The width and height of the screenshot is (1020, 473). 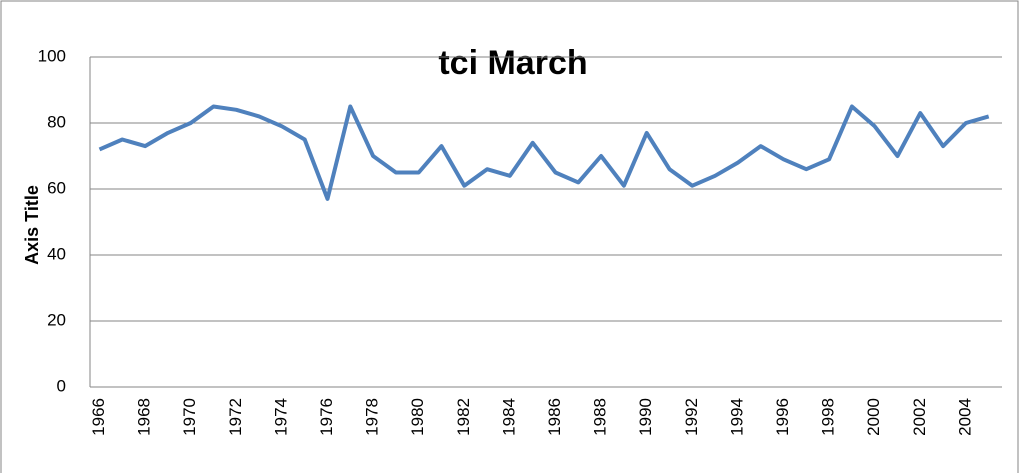 I want to click on x-tick-label: 1996, so click(x=782, y=417).